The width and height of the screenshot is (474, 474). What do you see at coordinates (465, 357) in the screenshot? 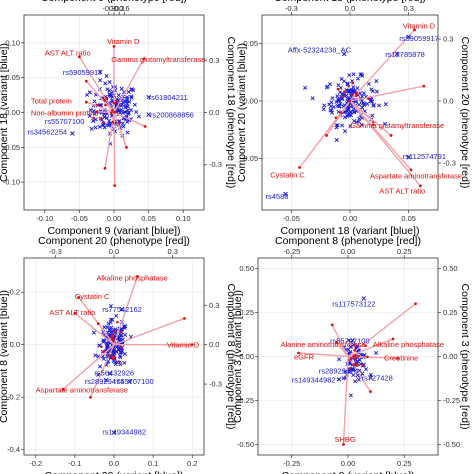
I see `right-axis-title: Component 3 (phenotype [red])` at bounding box center [465, 357].